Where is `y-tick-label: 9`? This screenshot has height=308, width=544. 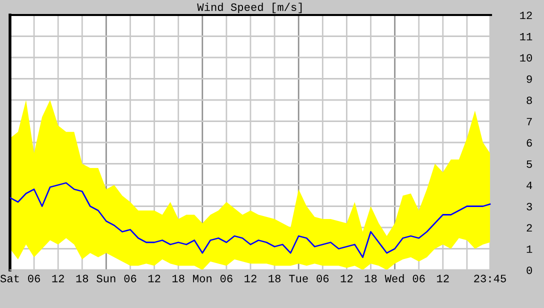 y-tick-label: 9 is located at coordinates (529, 79).